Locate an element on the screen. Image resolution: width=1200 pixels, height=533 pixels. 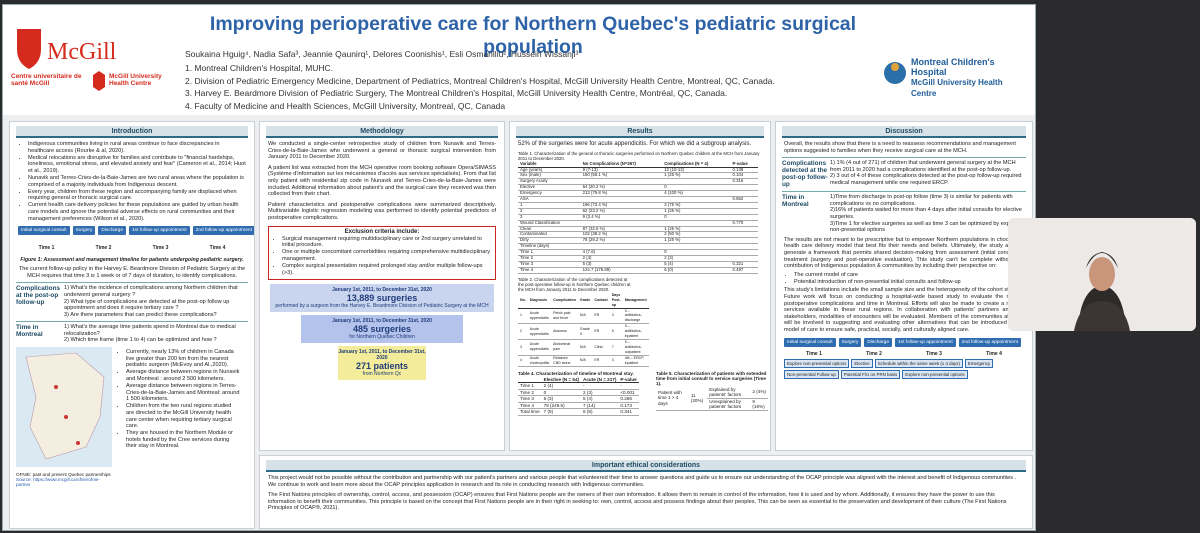
funnel-note: from Northern Qc is located at coordinates (382, 373).